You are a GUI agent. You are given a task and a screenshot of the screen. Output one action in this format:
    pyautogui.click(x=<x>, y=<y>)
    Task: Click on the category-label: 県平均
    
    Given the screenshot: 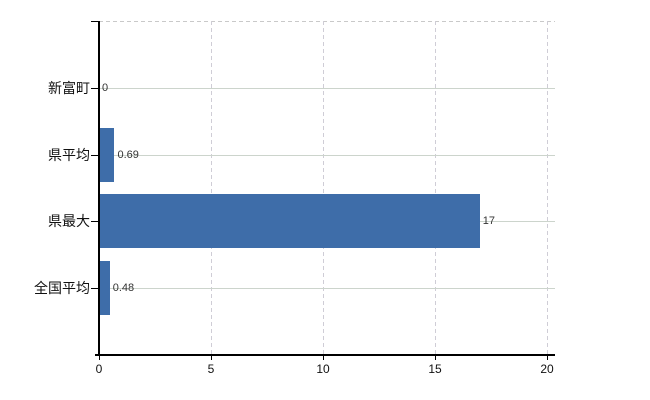 What is the action you would take?
    pyautogui.click(x=69, y=154)
    